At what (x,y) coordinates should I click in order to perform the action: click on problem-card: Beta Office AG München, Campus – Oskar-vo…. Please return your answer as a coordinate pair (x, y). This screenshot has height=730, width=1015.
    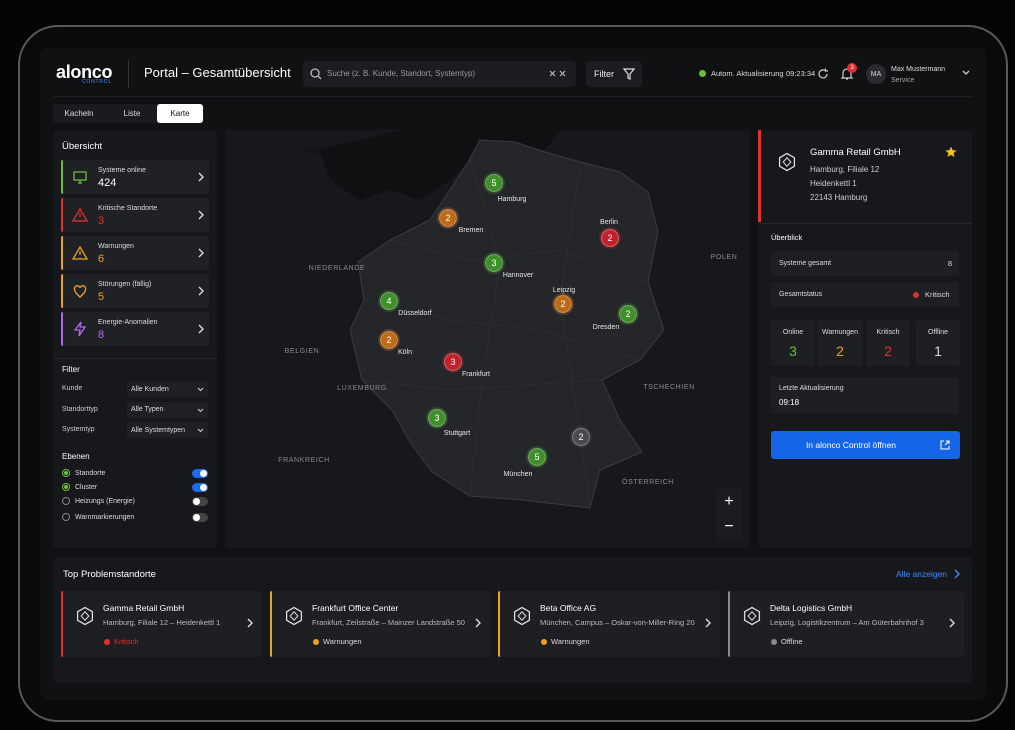
    Looking at the image, I should click on (609, 624).